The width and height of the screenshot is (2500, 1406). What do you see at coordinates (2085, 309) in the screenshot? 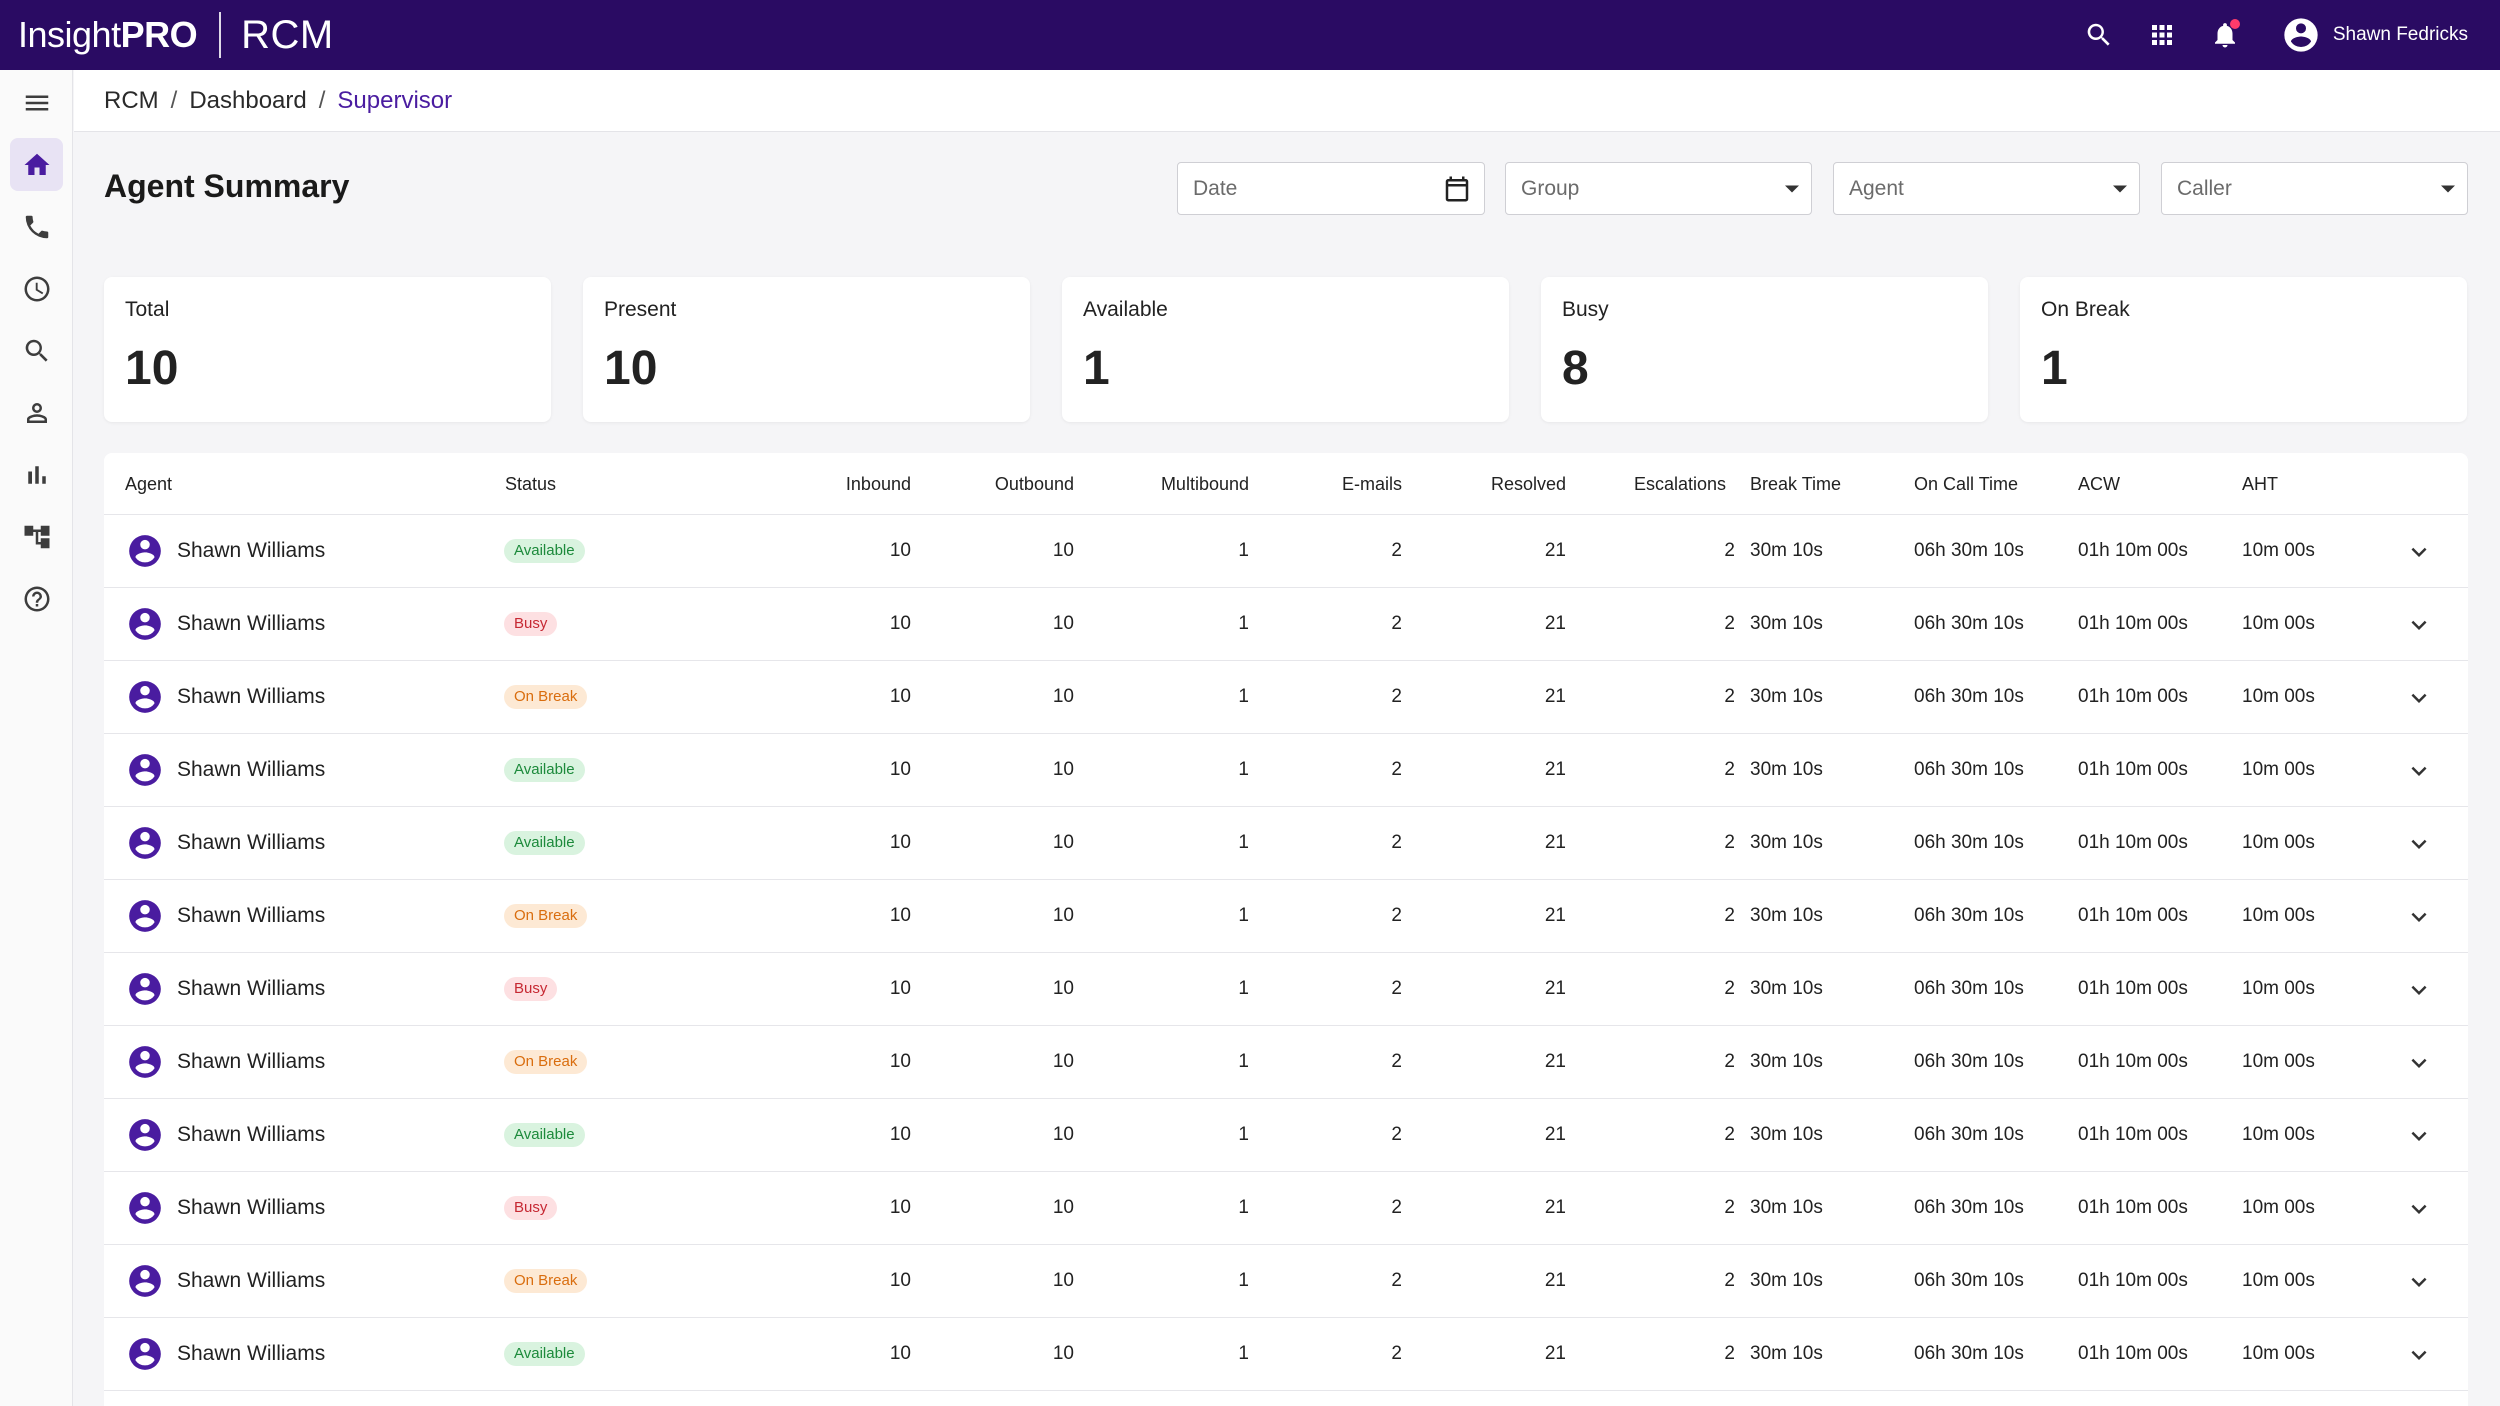
I see `stat-label: On Break` at bounding box center [2085, 309].